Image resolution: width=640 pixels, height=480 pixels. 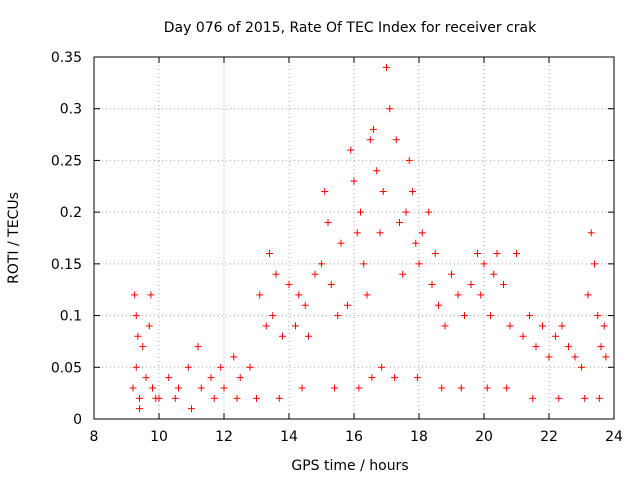 I want to click on x-tick-label: 10, so click(x=159, y=437).